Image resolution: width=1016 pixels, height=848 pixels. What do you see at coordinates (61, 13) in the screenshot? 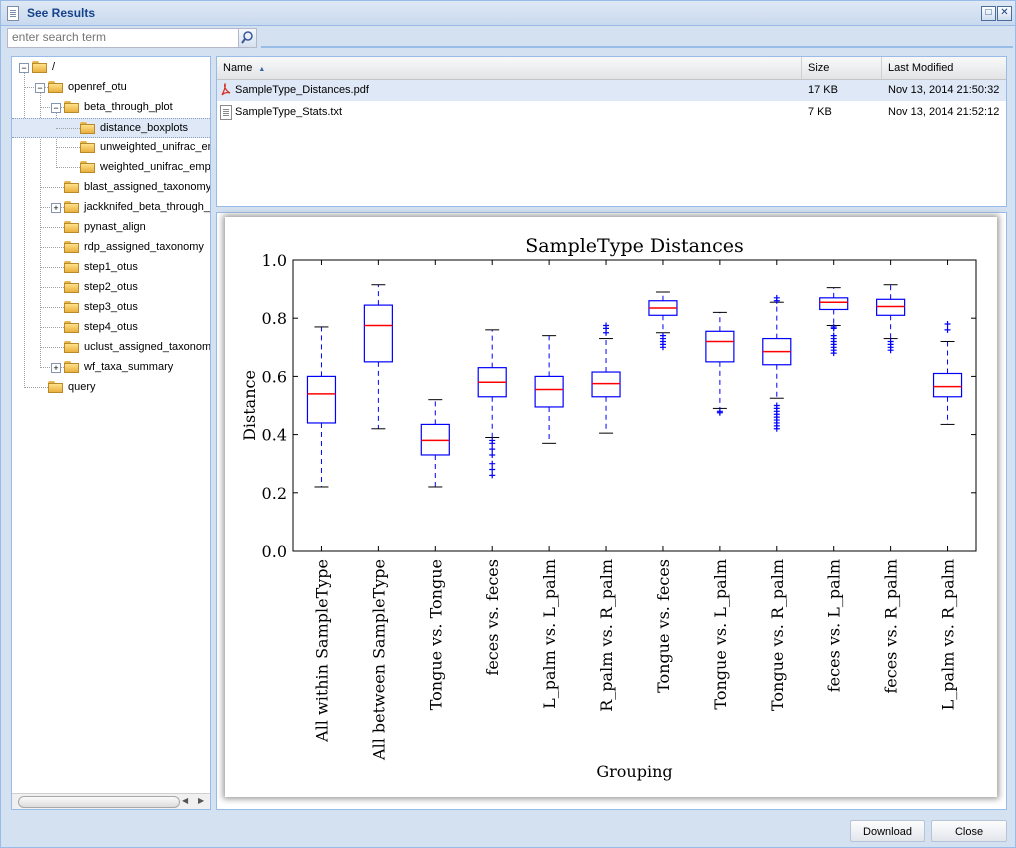
I see `window-title: See Results` at bounding box center [61, 13].